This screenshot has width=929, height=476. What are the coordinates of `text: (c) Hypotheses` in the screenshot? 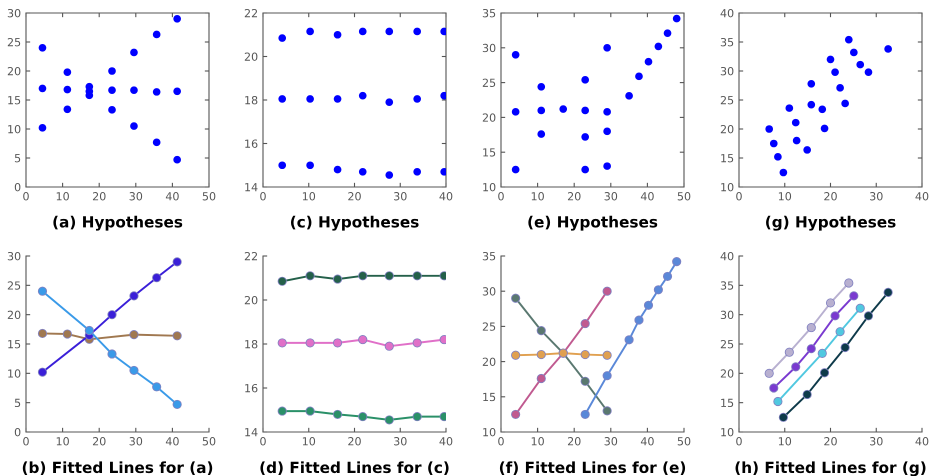 It's located at (355, 223).